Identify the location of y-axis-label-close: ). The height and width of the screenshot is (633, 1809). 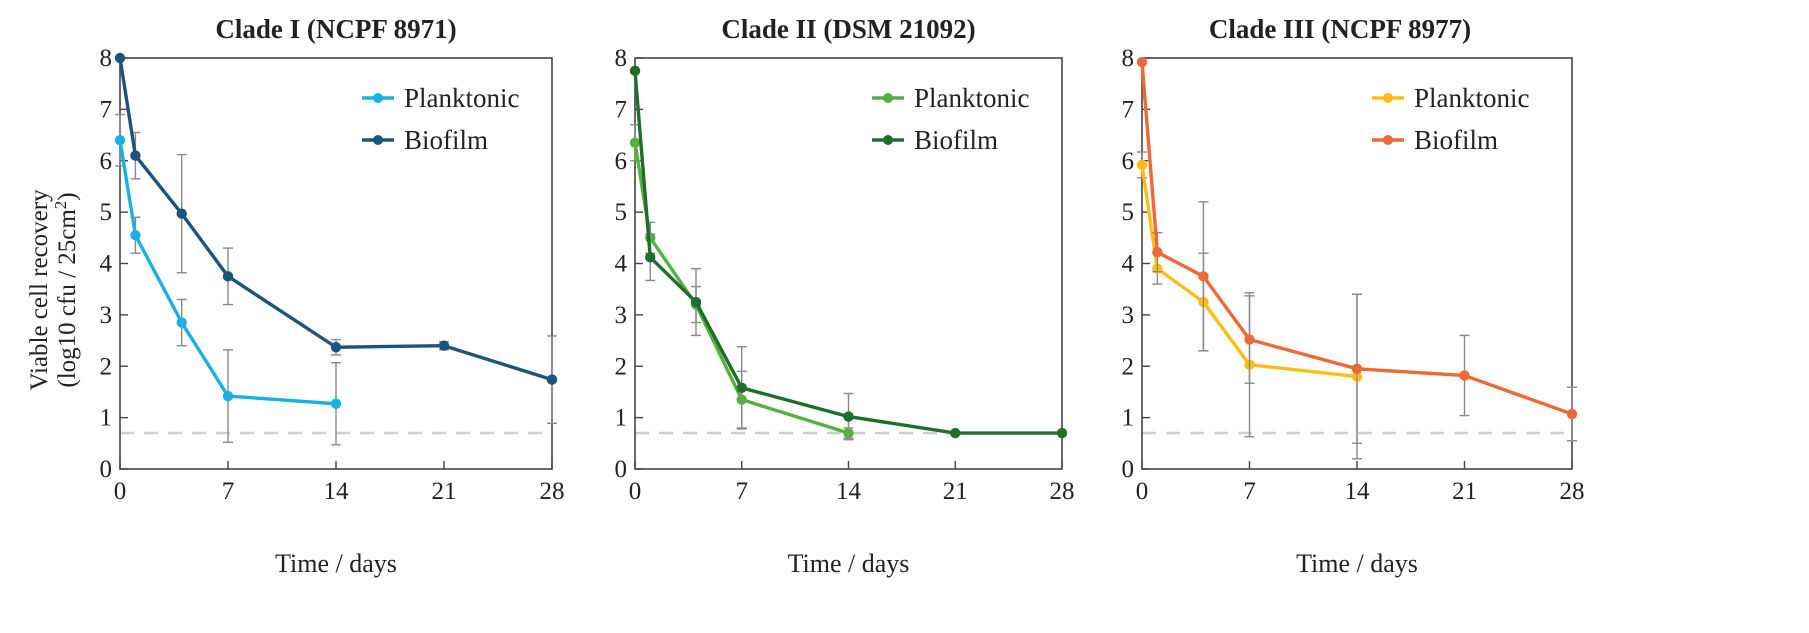
(67, 196).